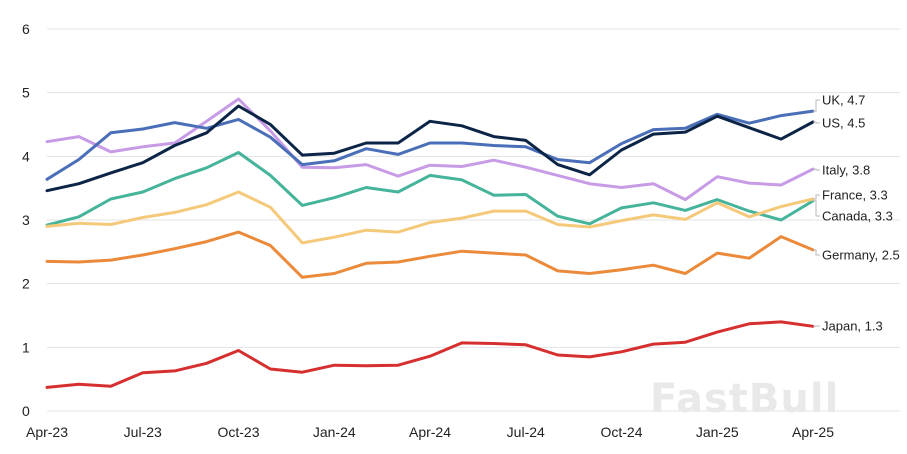  Describe the element at coordinates (430, 354) in the screenshot. I see `series-line-japan` at that location.